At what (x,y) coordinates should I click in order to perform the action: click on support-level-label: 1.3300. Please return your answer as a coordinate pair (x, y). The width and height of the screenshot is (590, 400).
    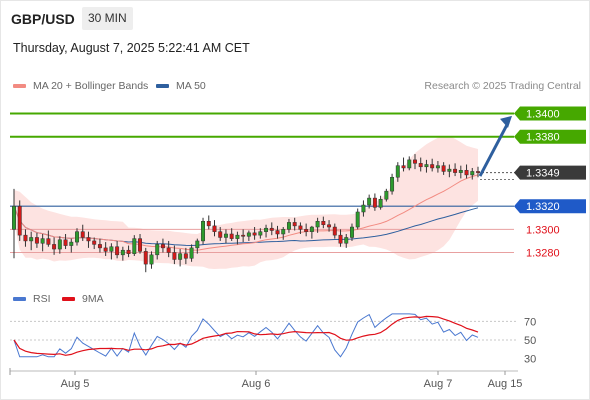
    Looking at the image, I should click on (543, 230).